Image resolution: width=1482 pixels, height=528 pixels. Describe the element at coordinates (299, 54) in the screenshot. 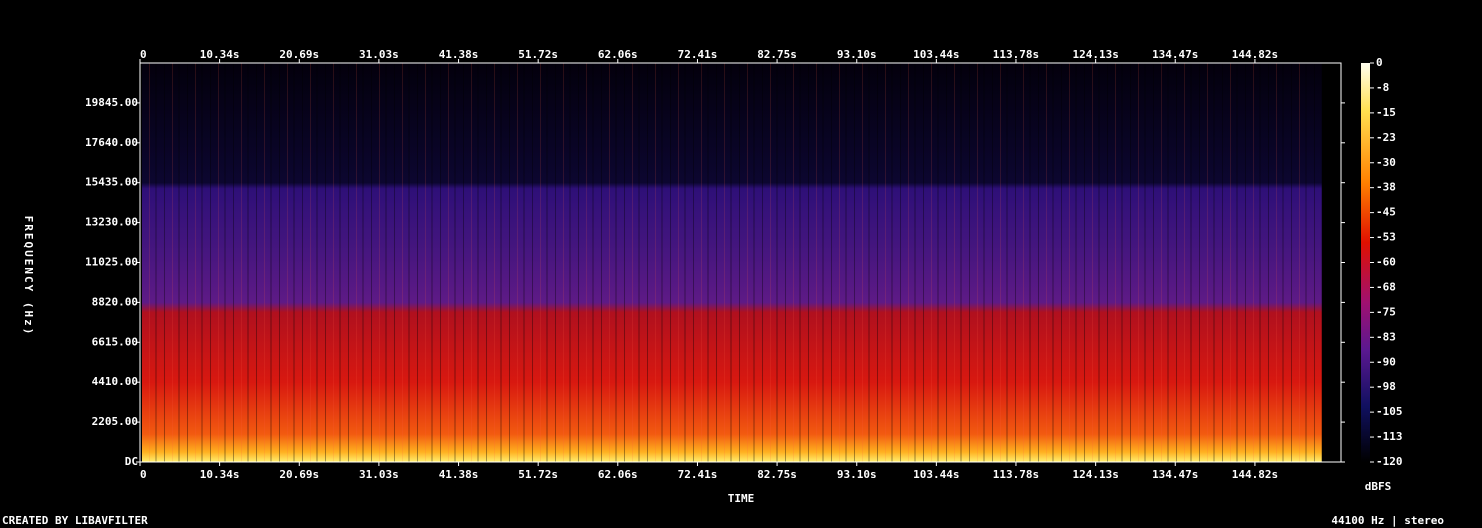

I see `x-tick-label-top: 20.69s` at that location.